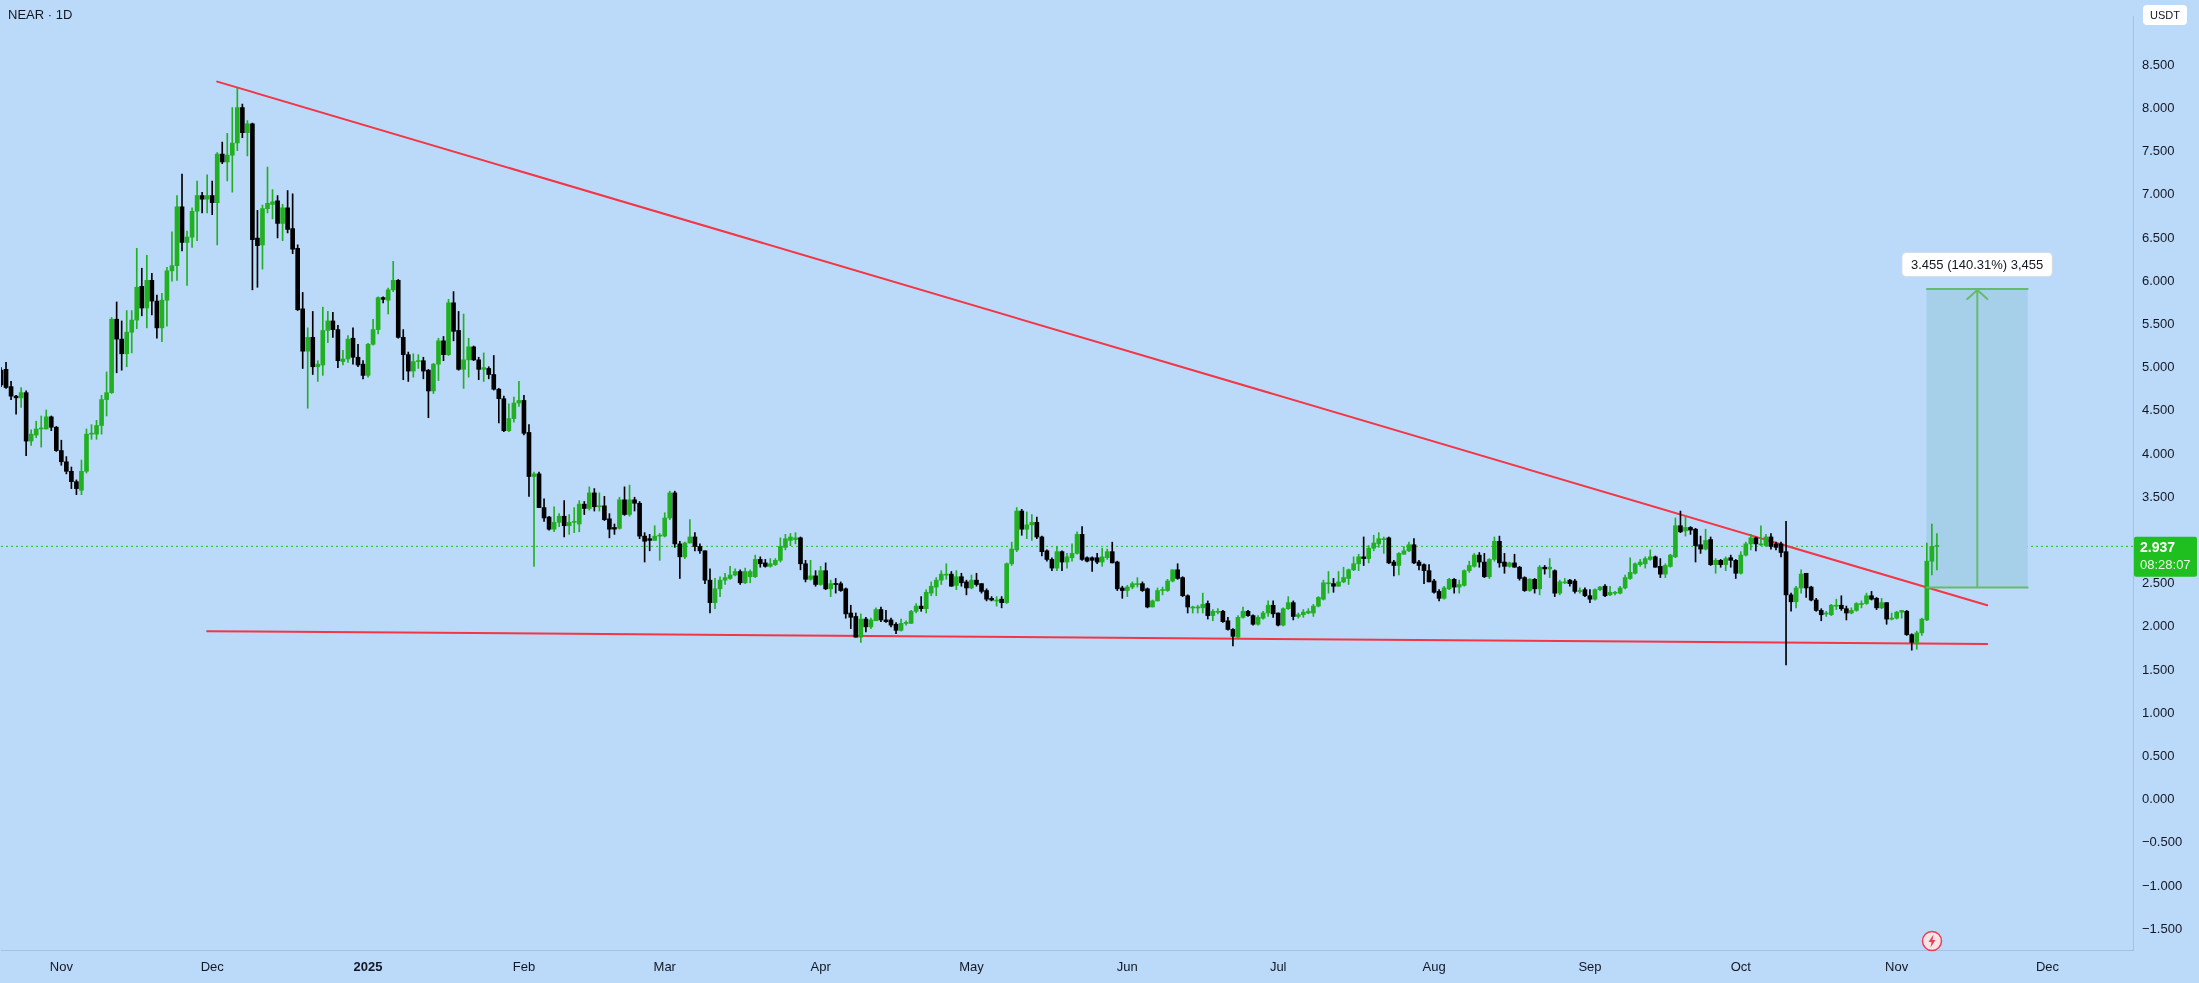  Describe the element at coordinates (2162, 842) in the screenshot. I see `y-tick-label: −0.500` at that location.